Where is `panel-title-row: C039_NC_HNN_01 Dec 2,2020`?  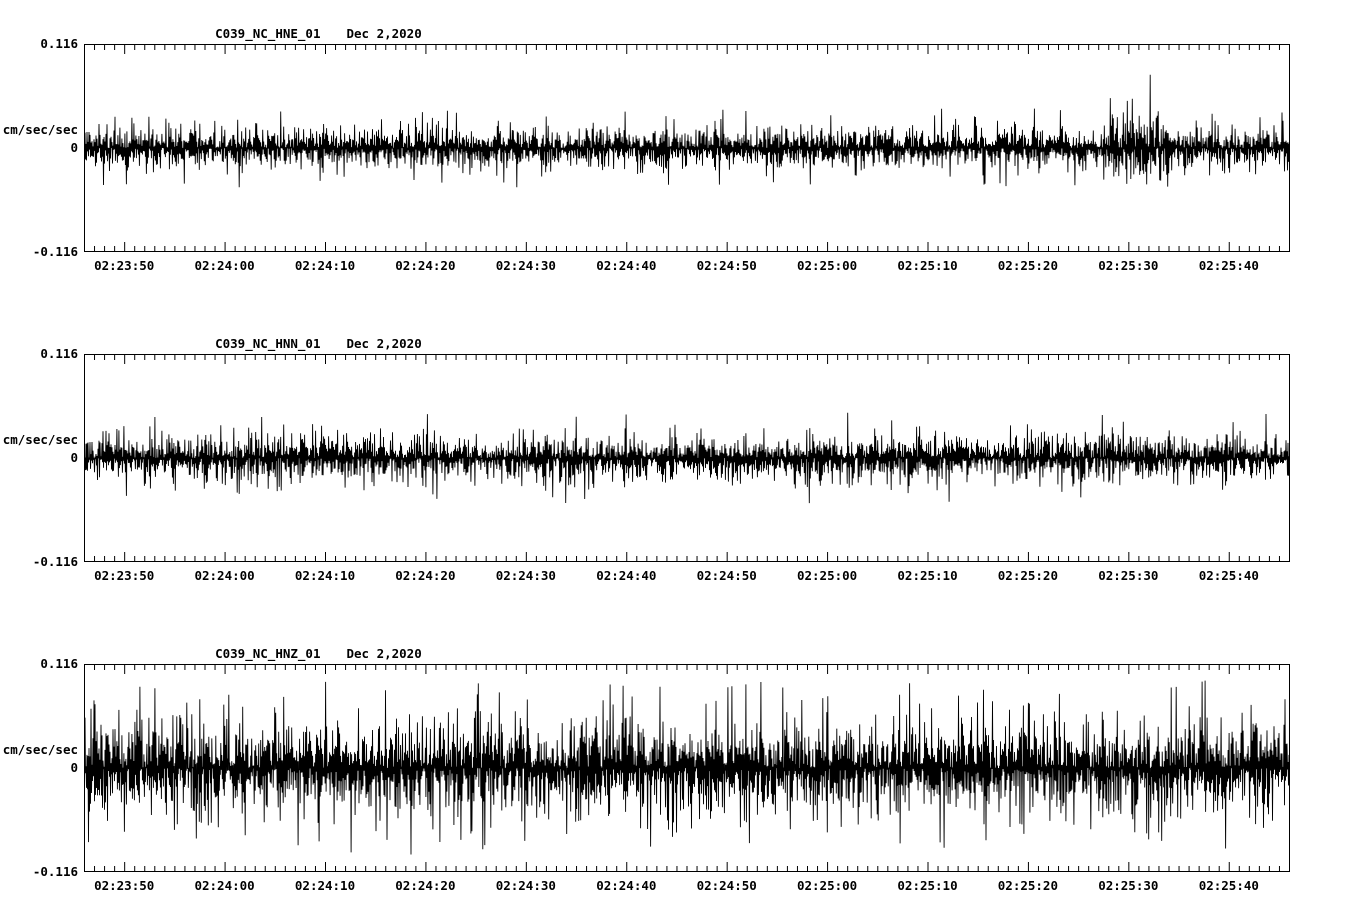
panel-title-row: C039_NC_HNN_01 Dec 2,2020 is located at coordinates (303, 344).